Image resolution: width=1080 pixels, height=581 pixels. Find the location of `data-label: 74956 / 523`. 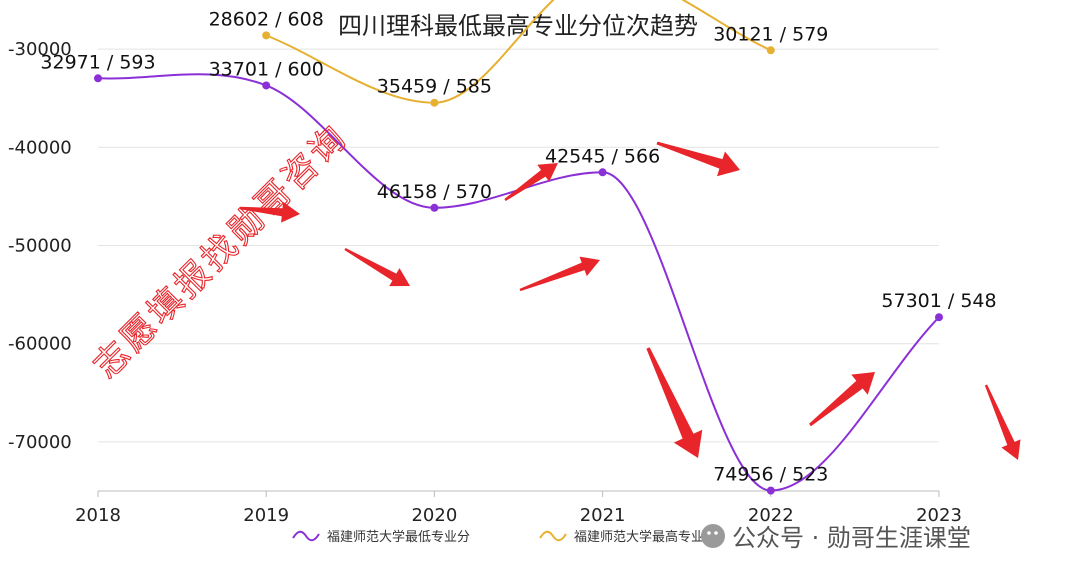

data-label: 74956 / 523 is located at coordinates (770, 475).